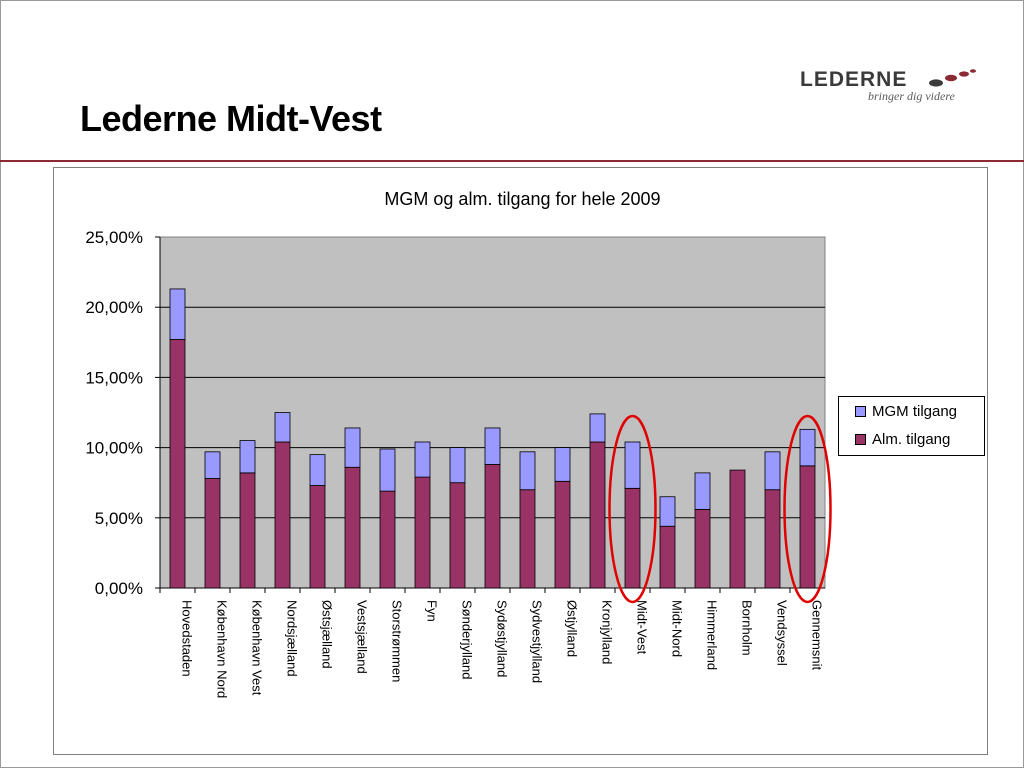  Describe the element at coordinates (911, 426) in the screenshot. I see `chart-legend: MGM tilgang Alm. tilgang` at that location.